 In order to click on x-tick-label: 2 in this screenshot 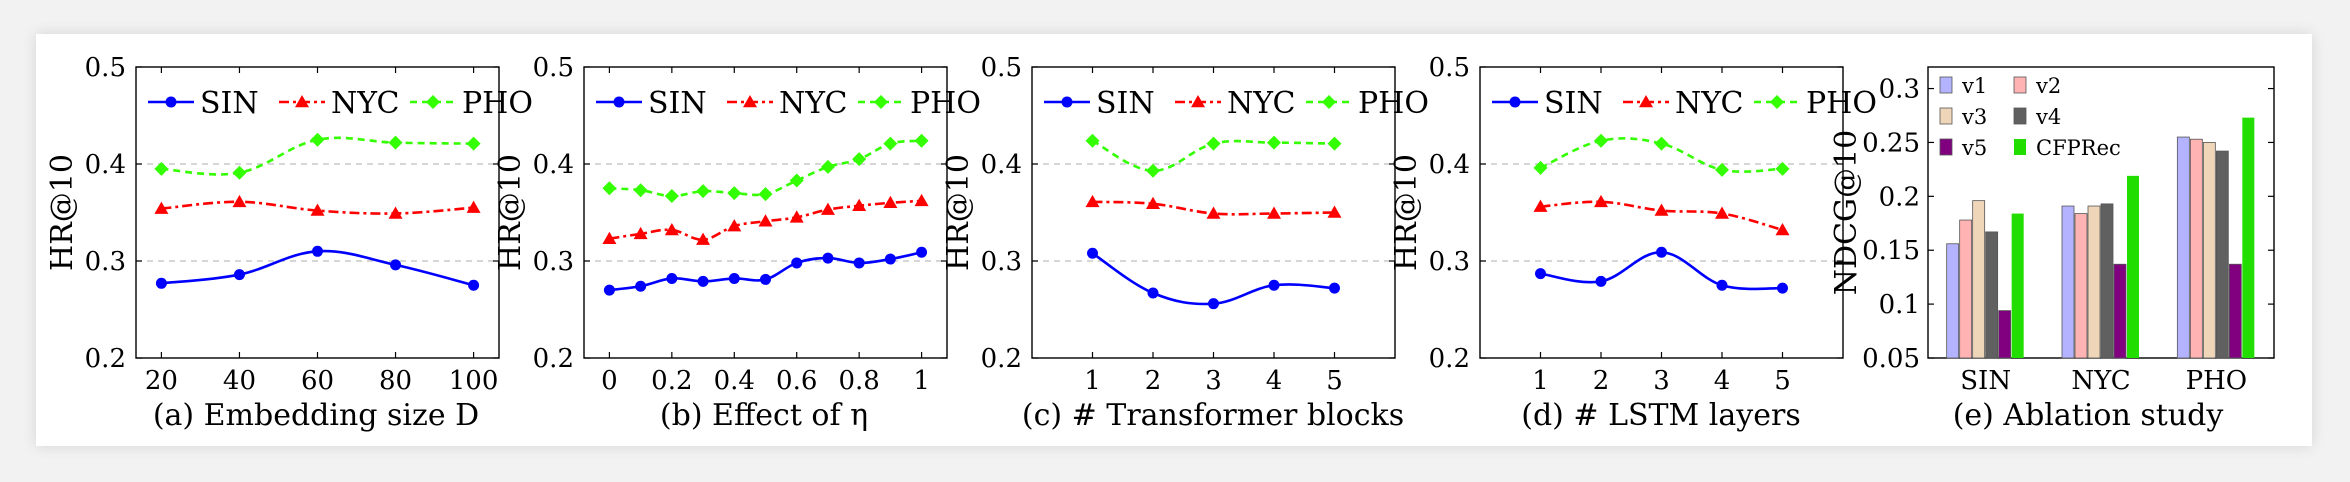, I will do `click(1601, 381)`.